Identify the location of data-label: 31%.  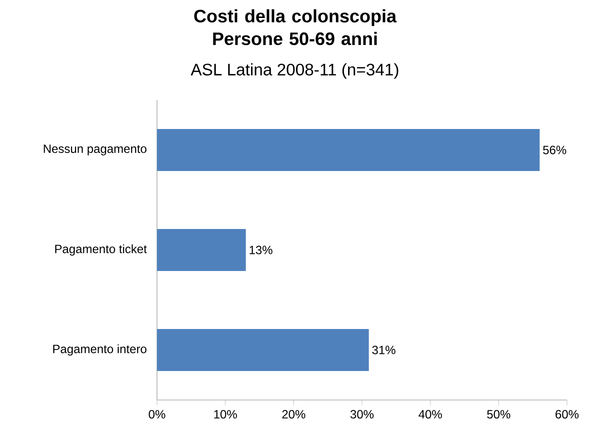
(384, 350).